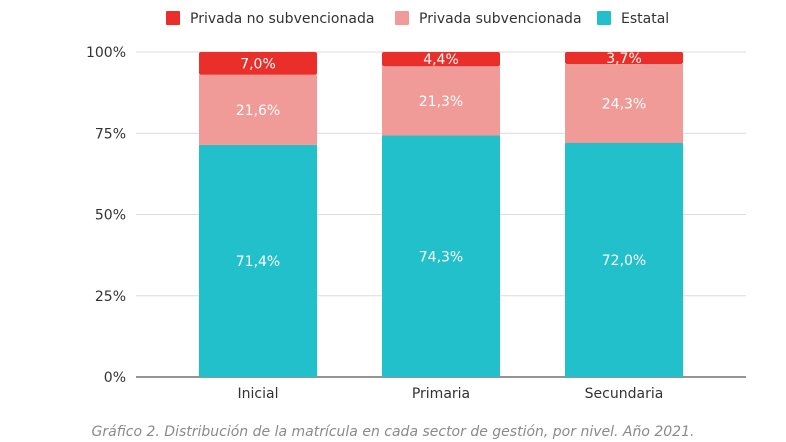 The height and width of the screenshot is (442, 786). I want to click on data-label: 72,0%, so click(624, 261).